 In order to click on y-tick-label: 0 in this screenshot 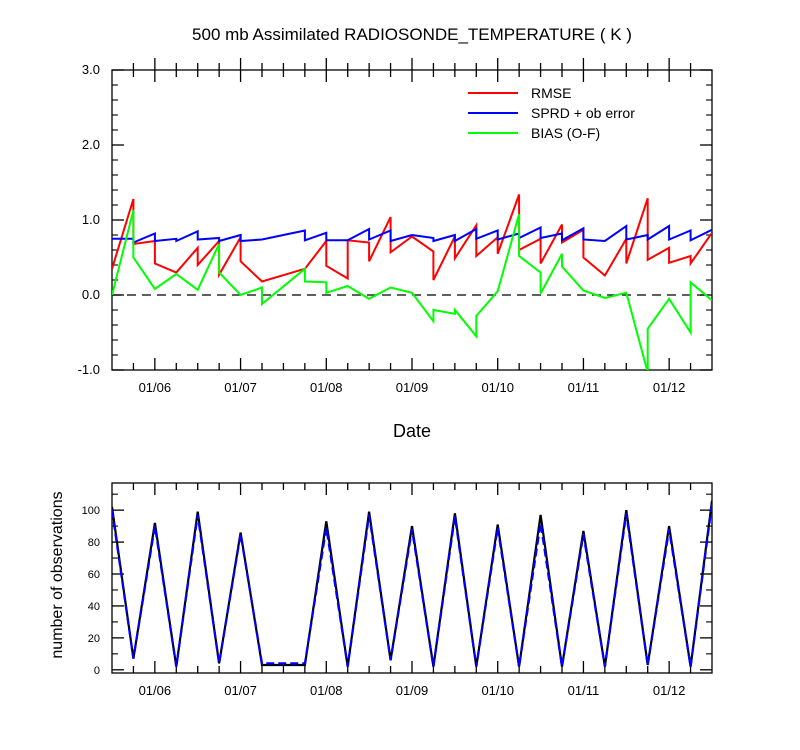, I will do `click(97, 671)`.